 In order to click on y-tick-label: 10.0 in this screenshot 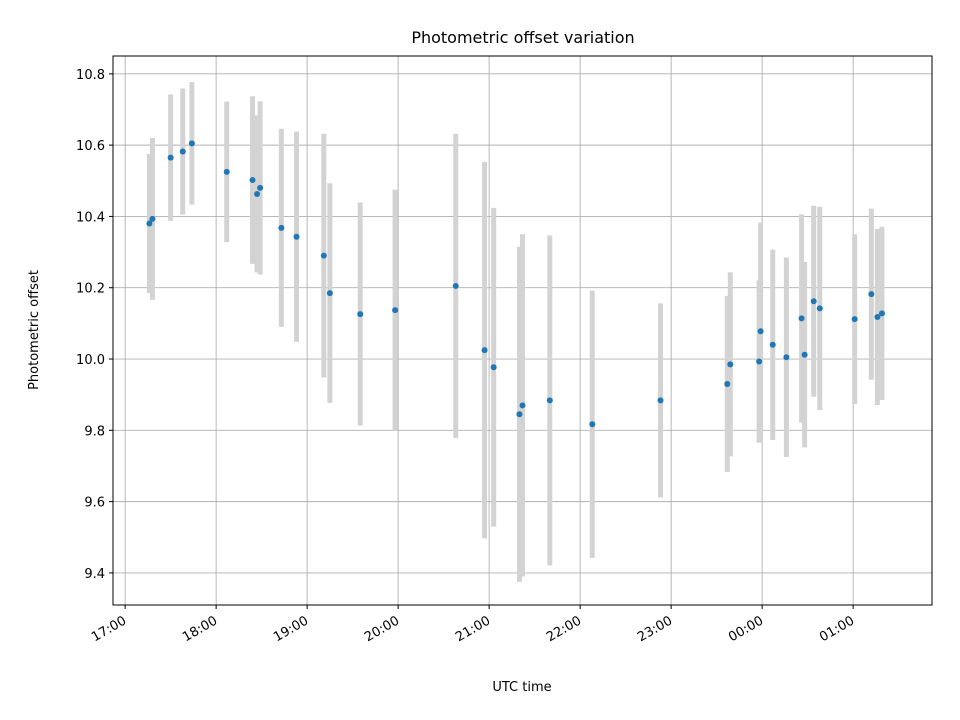, I will do `click(90, 360)`.